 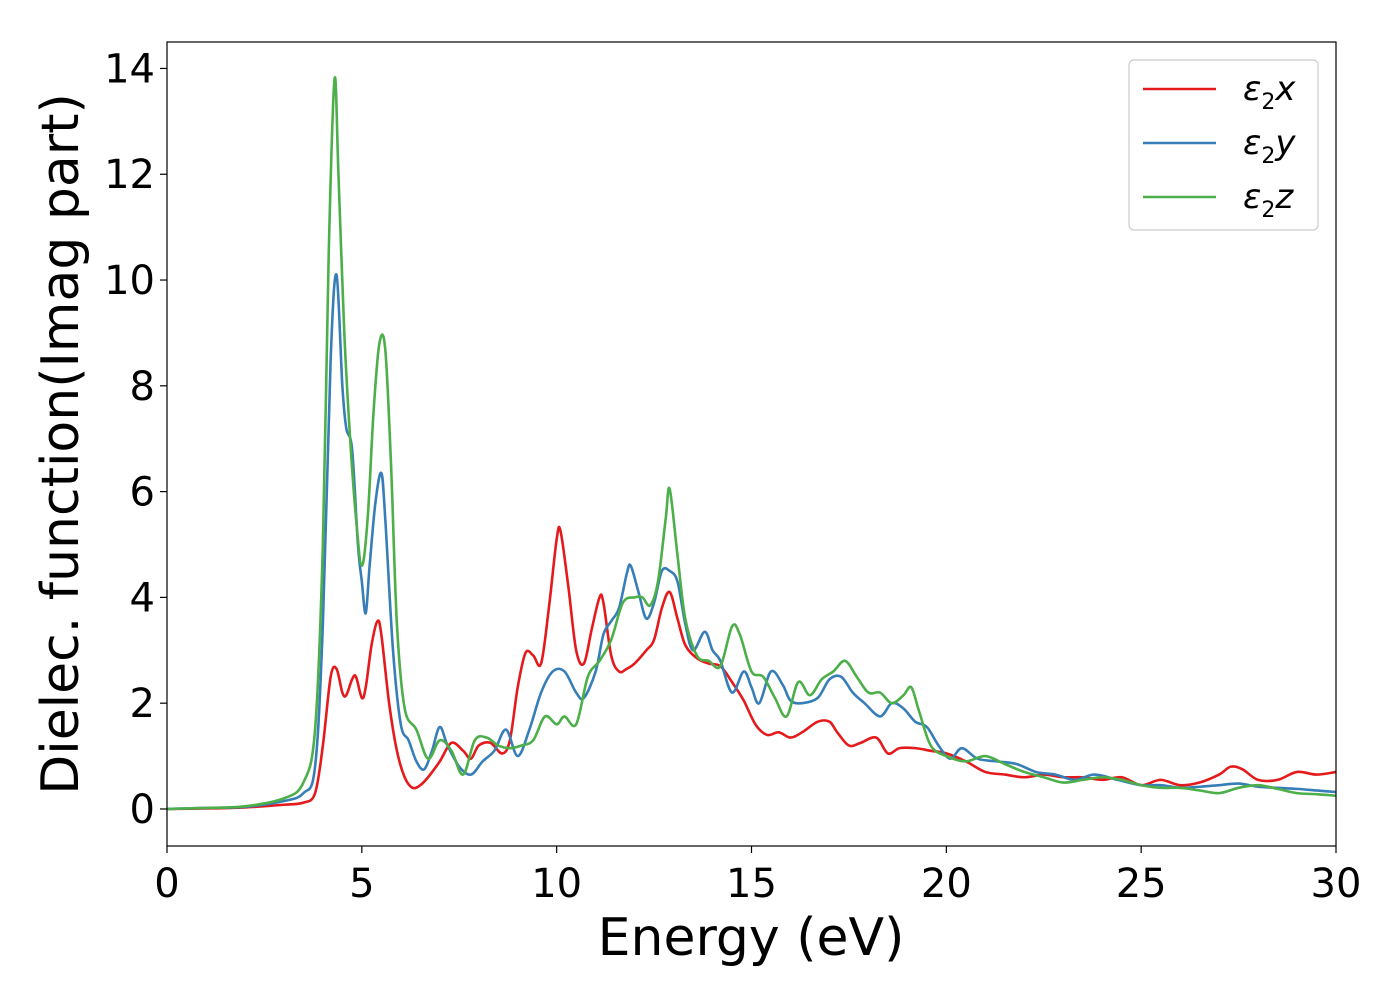 What do you see at coordinates (129, 281) in the screenshot?
I see `y-tick-label: 10` at bounding box center [129, 281].